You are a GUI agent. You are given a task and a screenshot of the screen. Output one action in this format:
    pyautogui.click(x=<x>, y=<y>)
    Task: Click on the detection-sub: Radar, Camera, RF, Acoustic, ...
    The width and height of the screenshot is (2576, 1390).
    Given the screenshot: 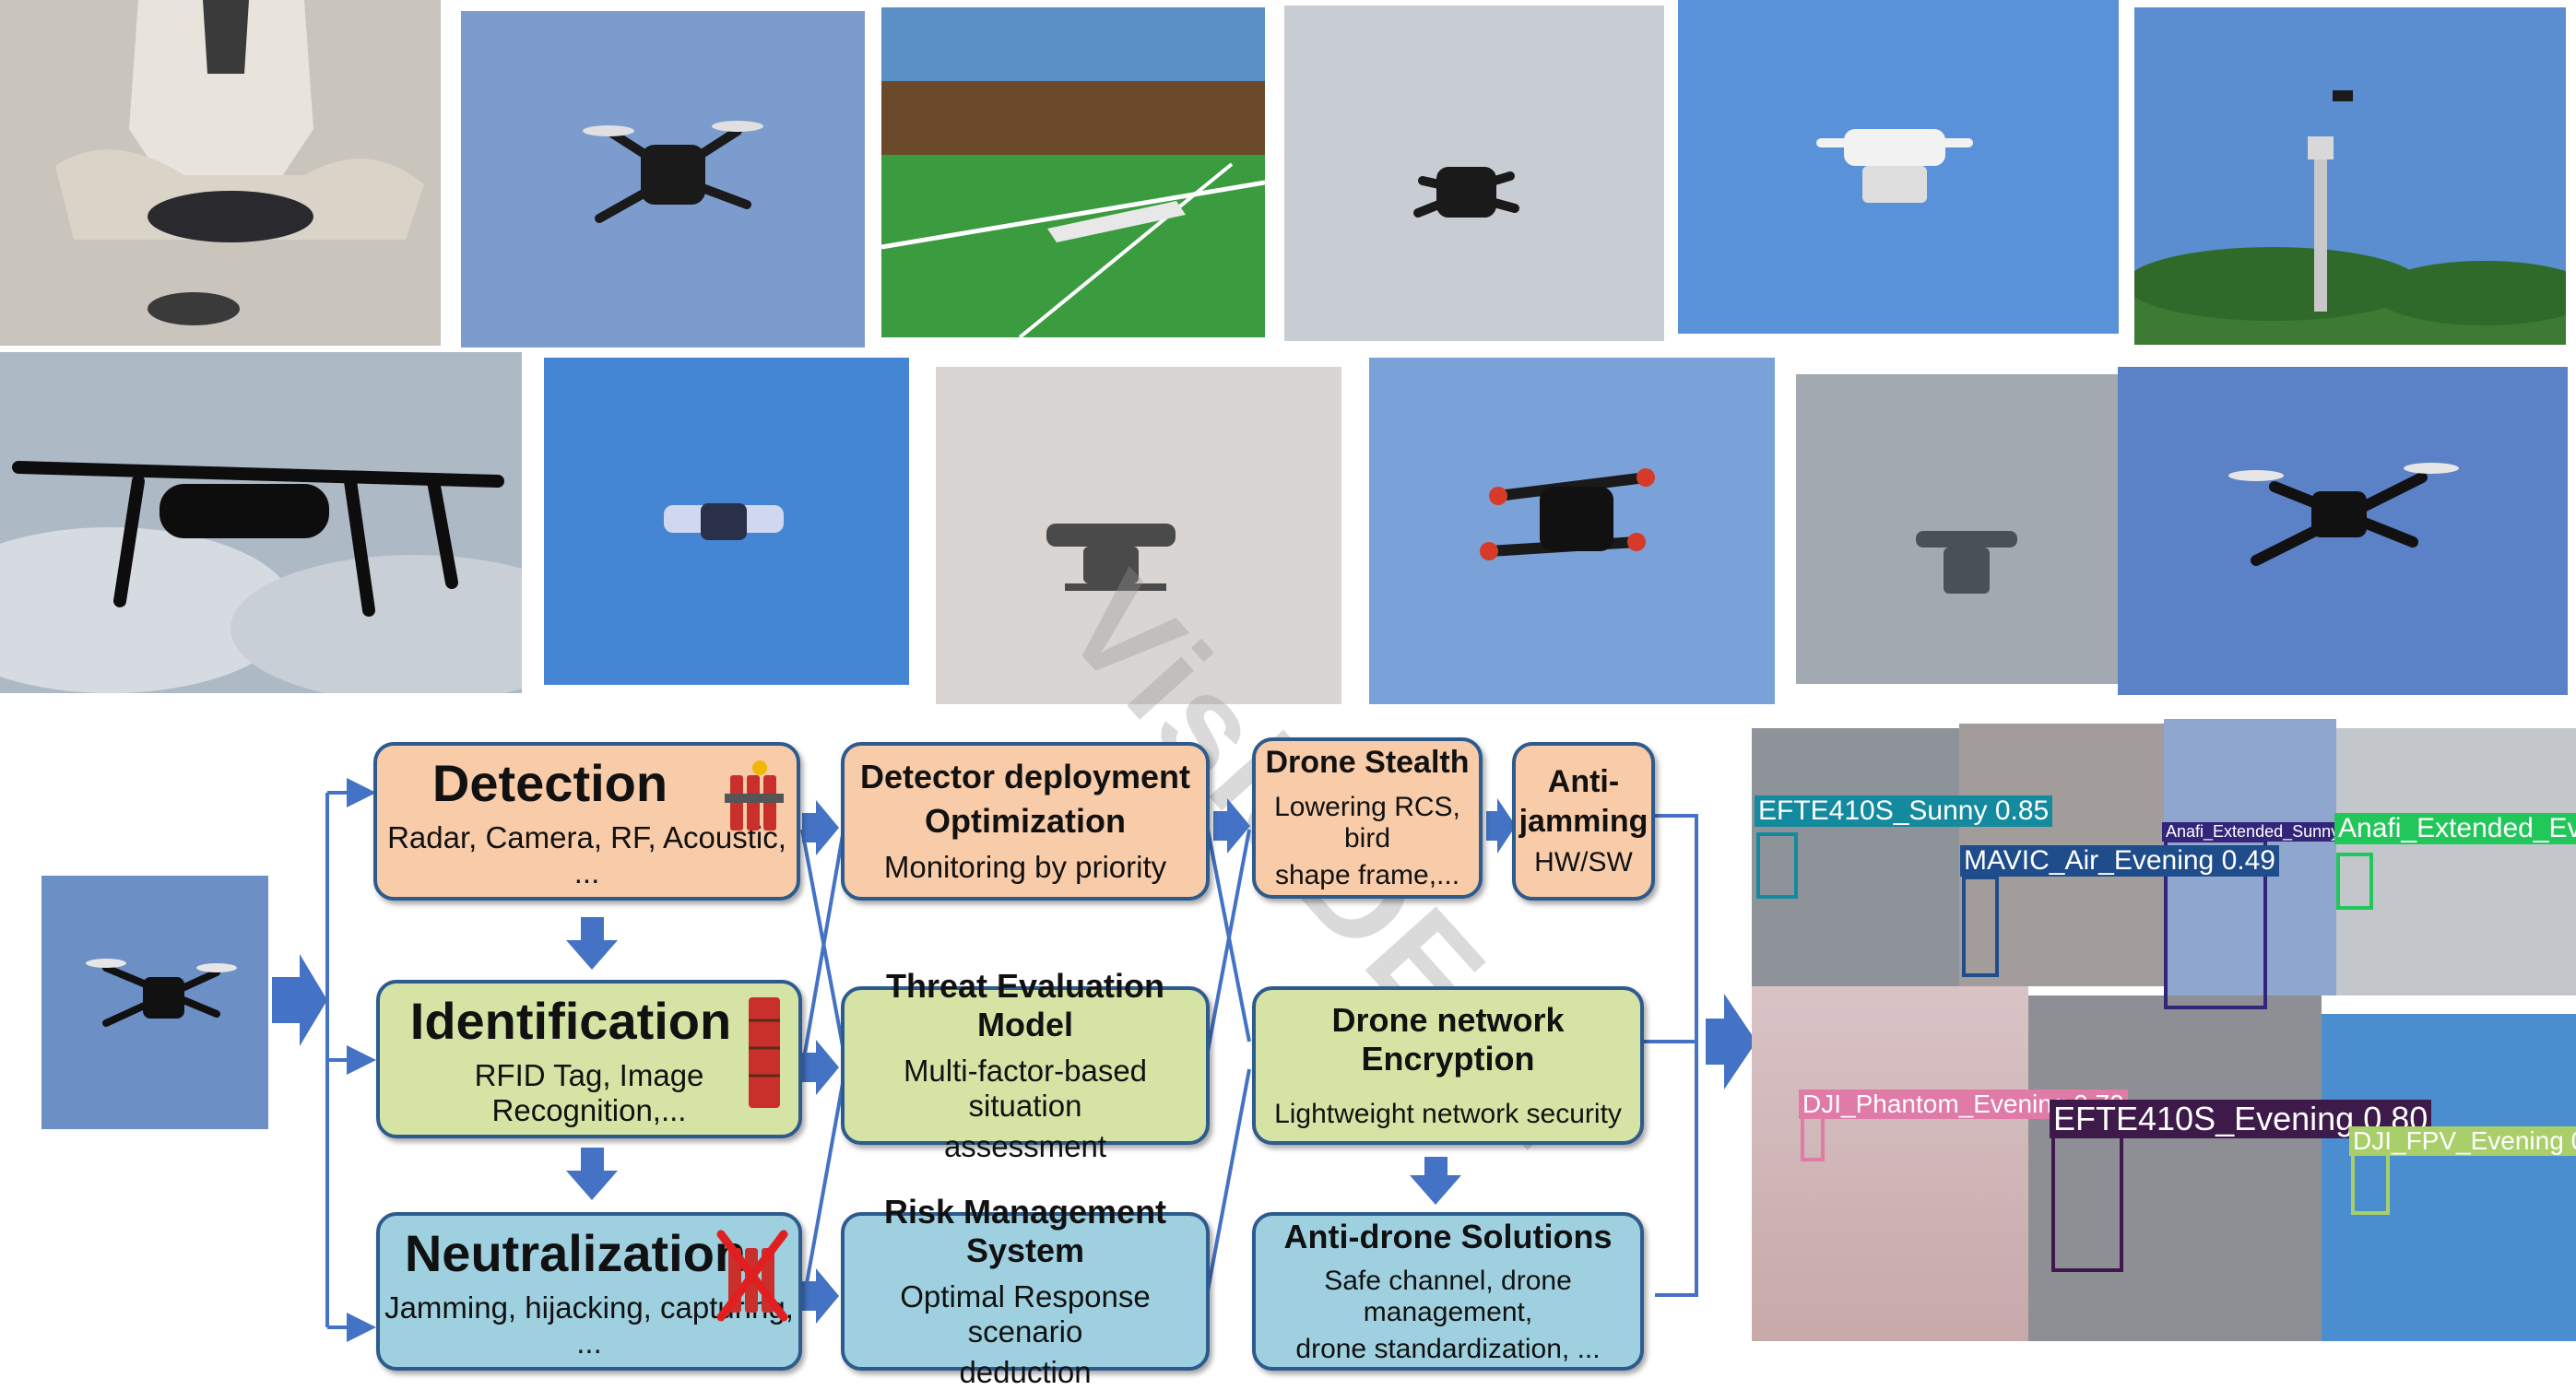 What is the action you would take?
    pyautogui.click(x=586, y=854)
    